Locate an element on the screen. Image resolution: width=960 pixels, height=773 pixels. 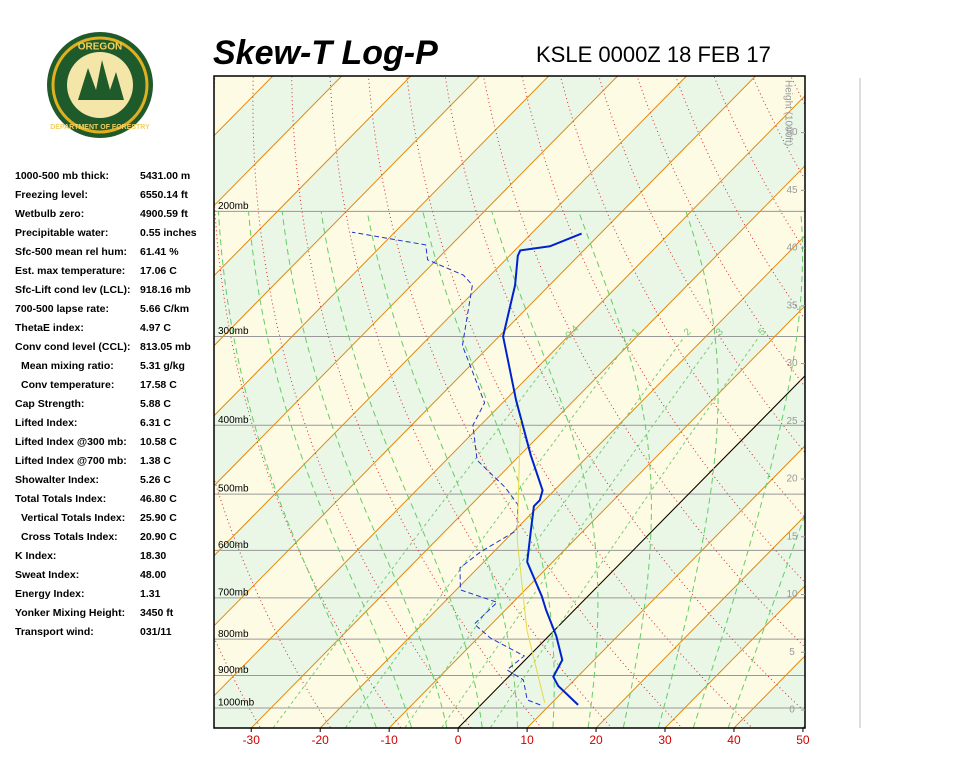
x-tick-label: 20 is located at coordinates (596, 740).